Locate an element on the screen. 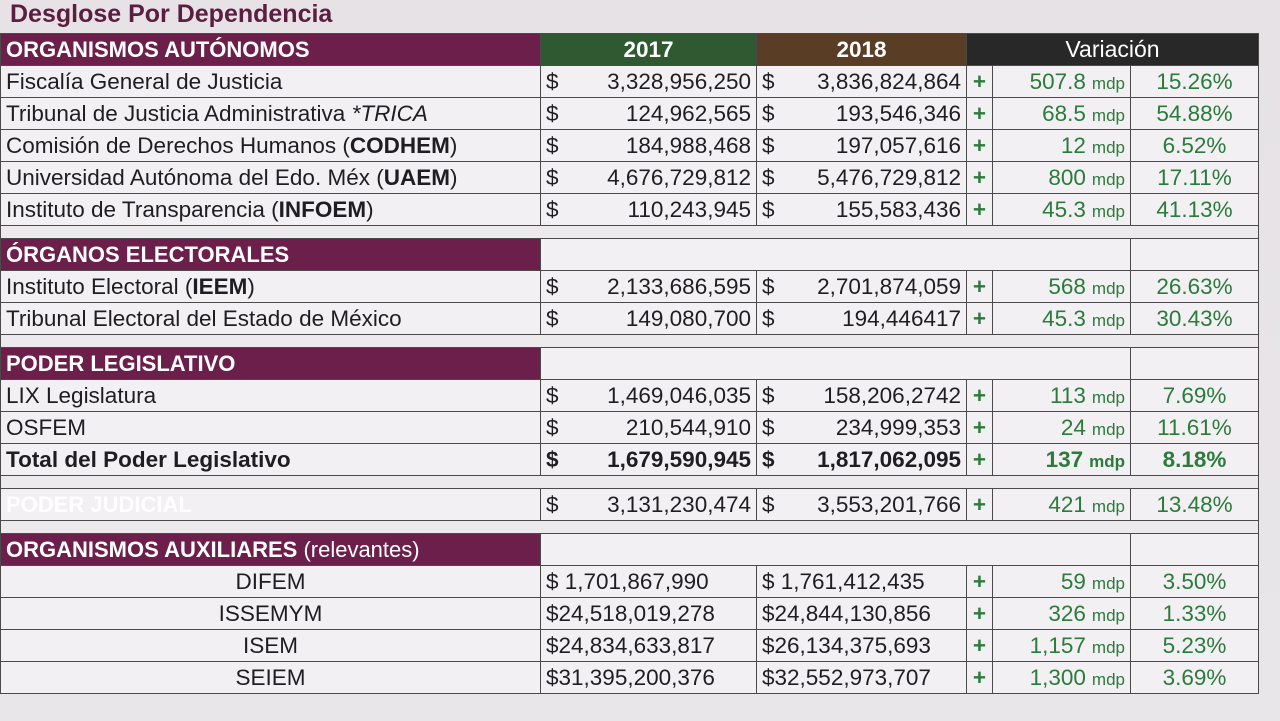  variation-percent: 17.11% is located at coordinates (1194, 177).